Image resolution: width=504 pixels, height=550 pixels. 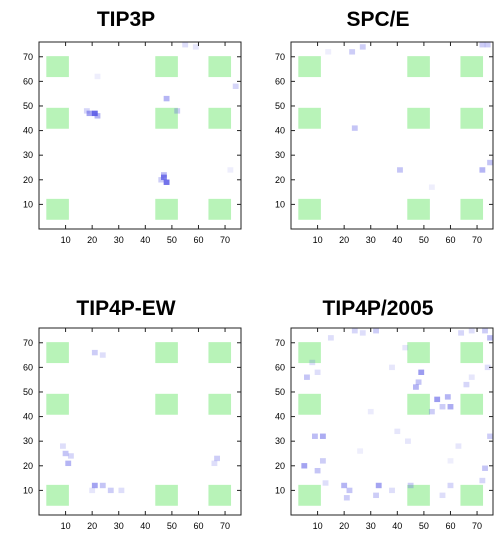 What do you see at coordinates (126, 308) in the screenshot?
I see `panel-title: TIP4P-EW` at bounding box center [126, 308].